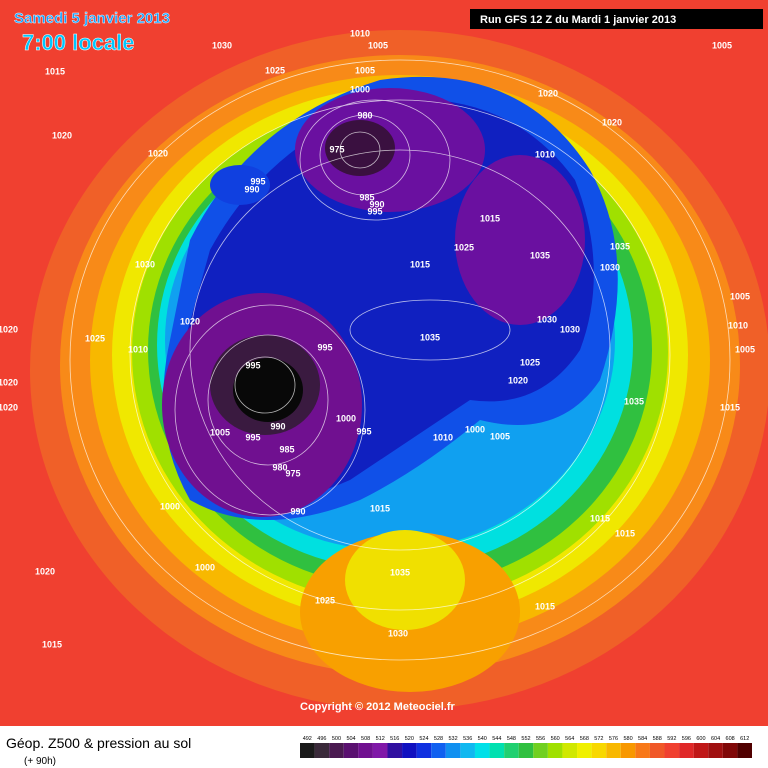 The width and height of the screenshot is (768, 768). What do you see at coordinates (380, 739) in the screenshot?
I see `scale-label: 512` at bounding box center [380, 739].